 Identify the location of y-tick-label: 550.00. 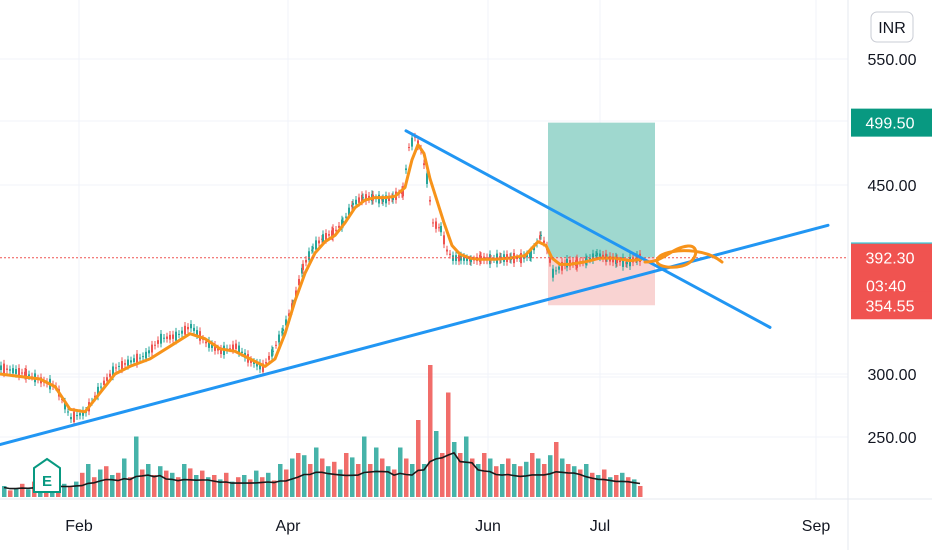
(892, 60).